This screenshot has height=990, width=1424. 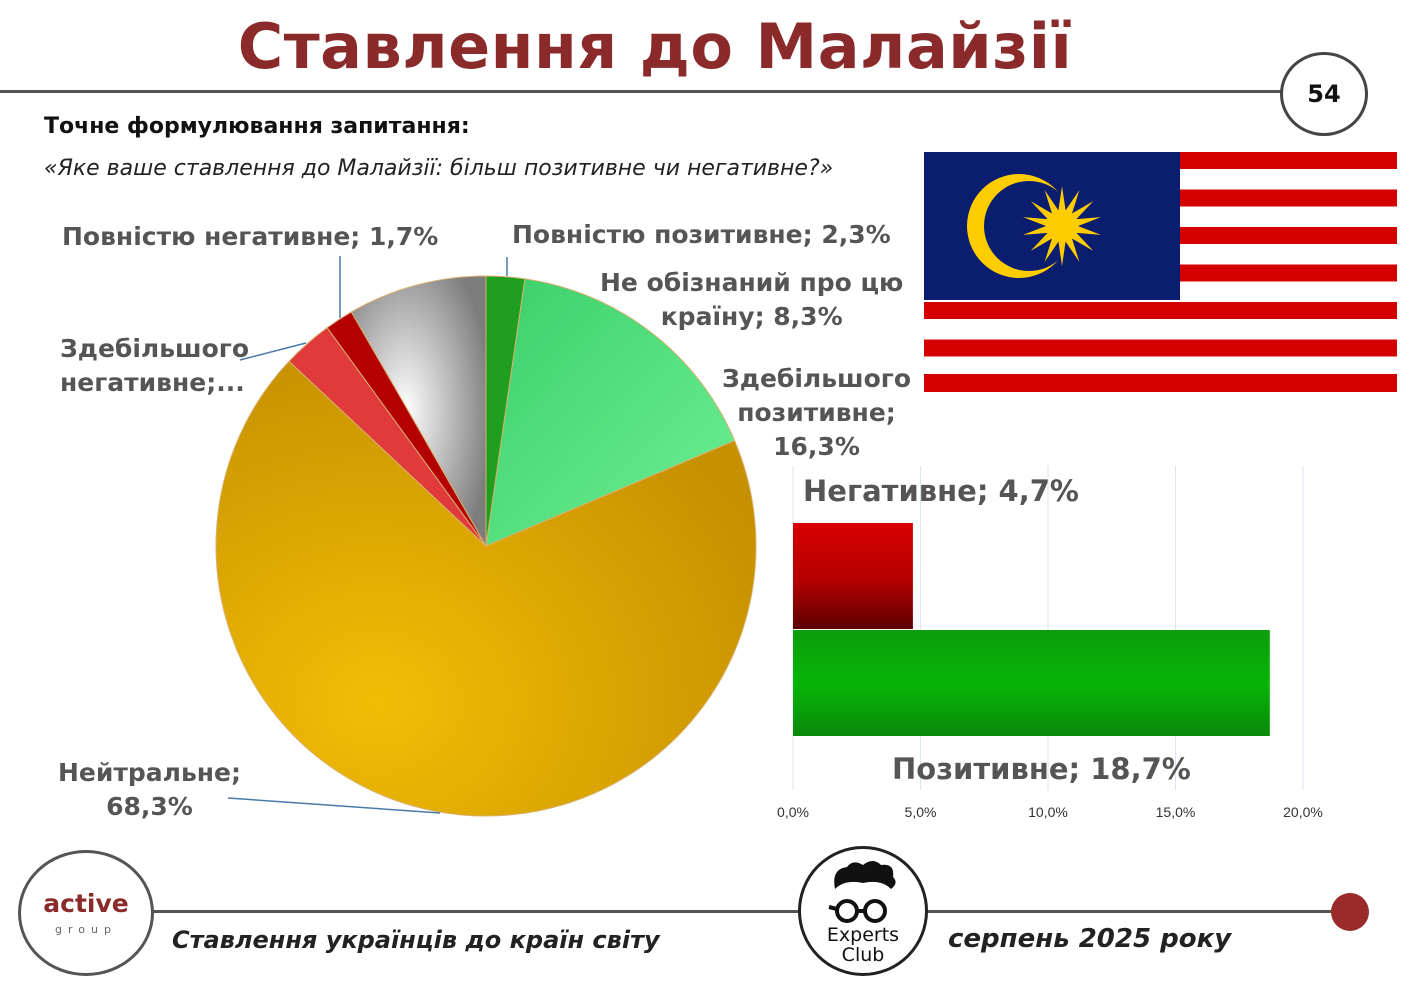 I want to click on pie-label-unaware-line2: країну; 8,3%, so click(x=751, y=316).